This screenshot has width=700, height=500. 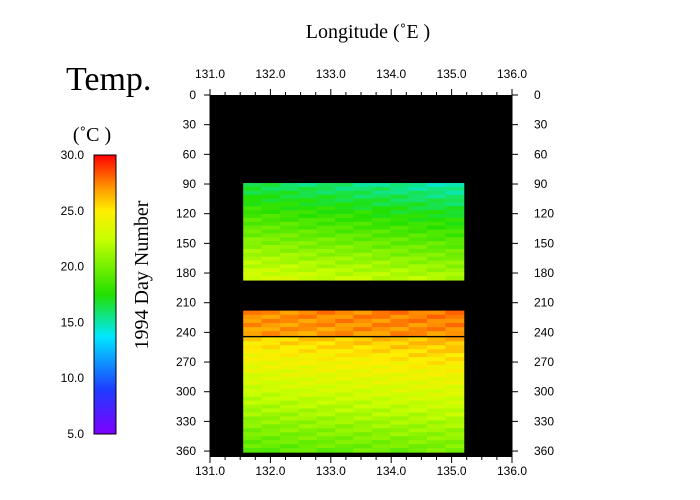 I want to click on y-tick-label-left: 0, so click(x=192, y=95).